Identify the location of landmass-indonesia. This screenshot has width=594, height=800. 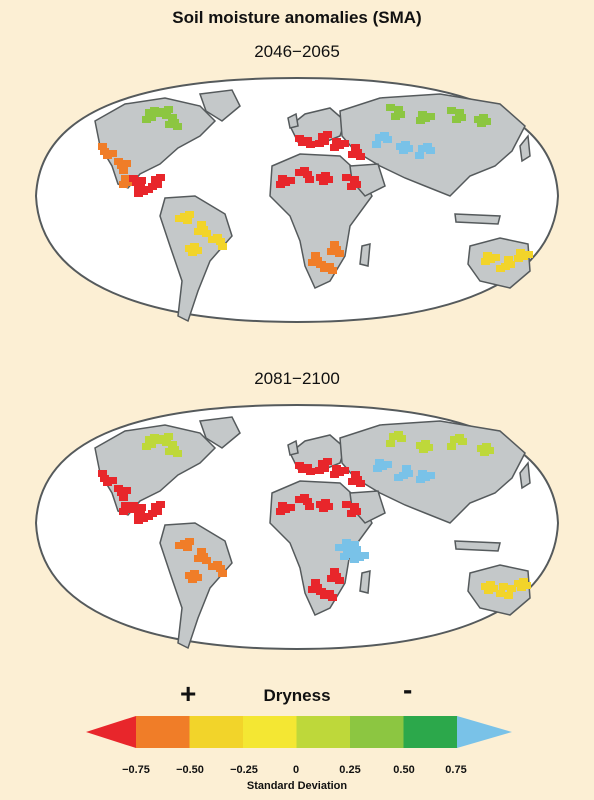
(477, 219).